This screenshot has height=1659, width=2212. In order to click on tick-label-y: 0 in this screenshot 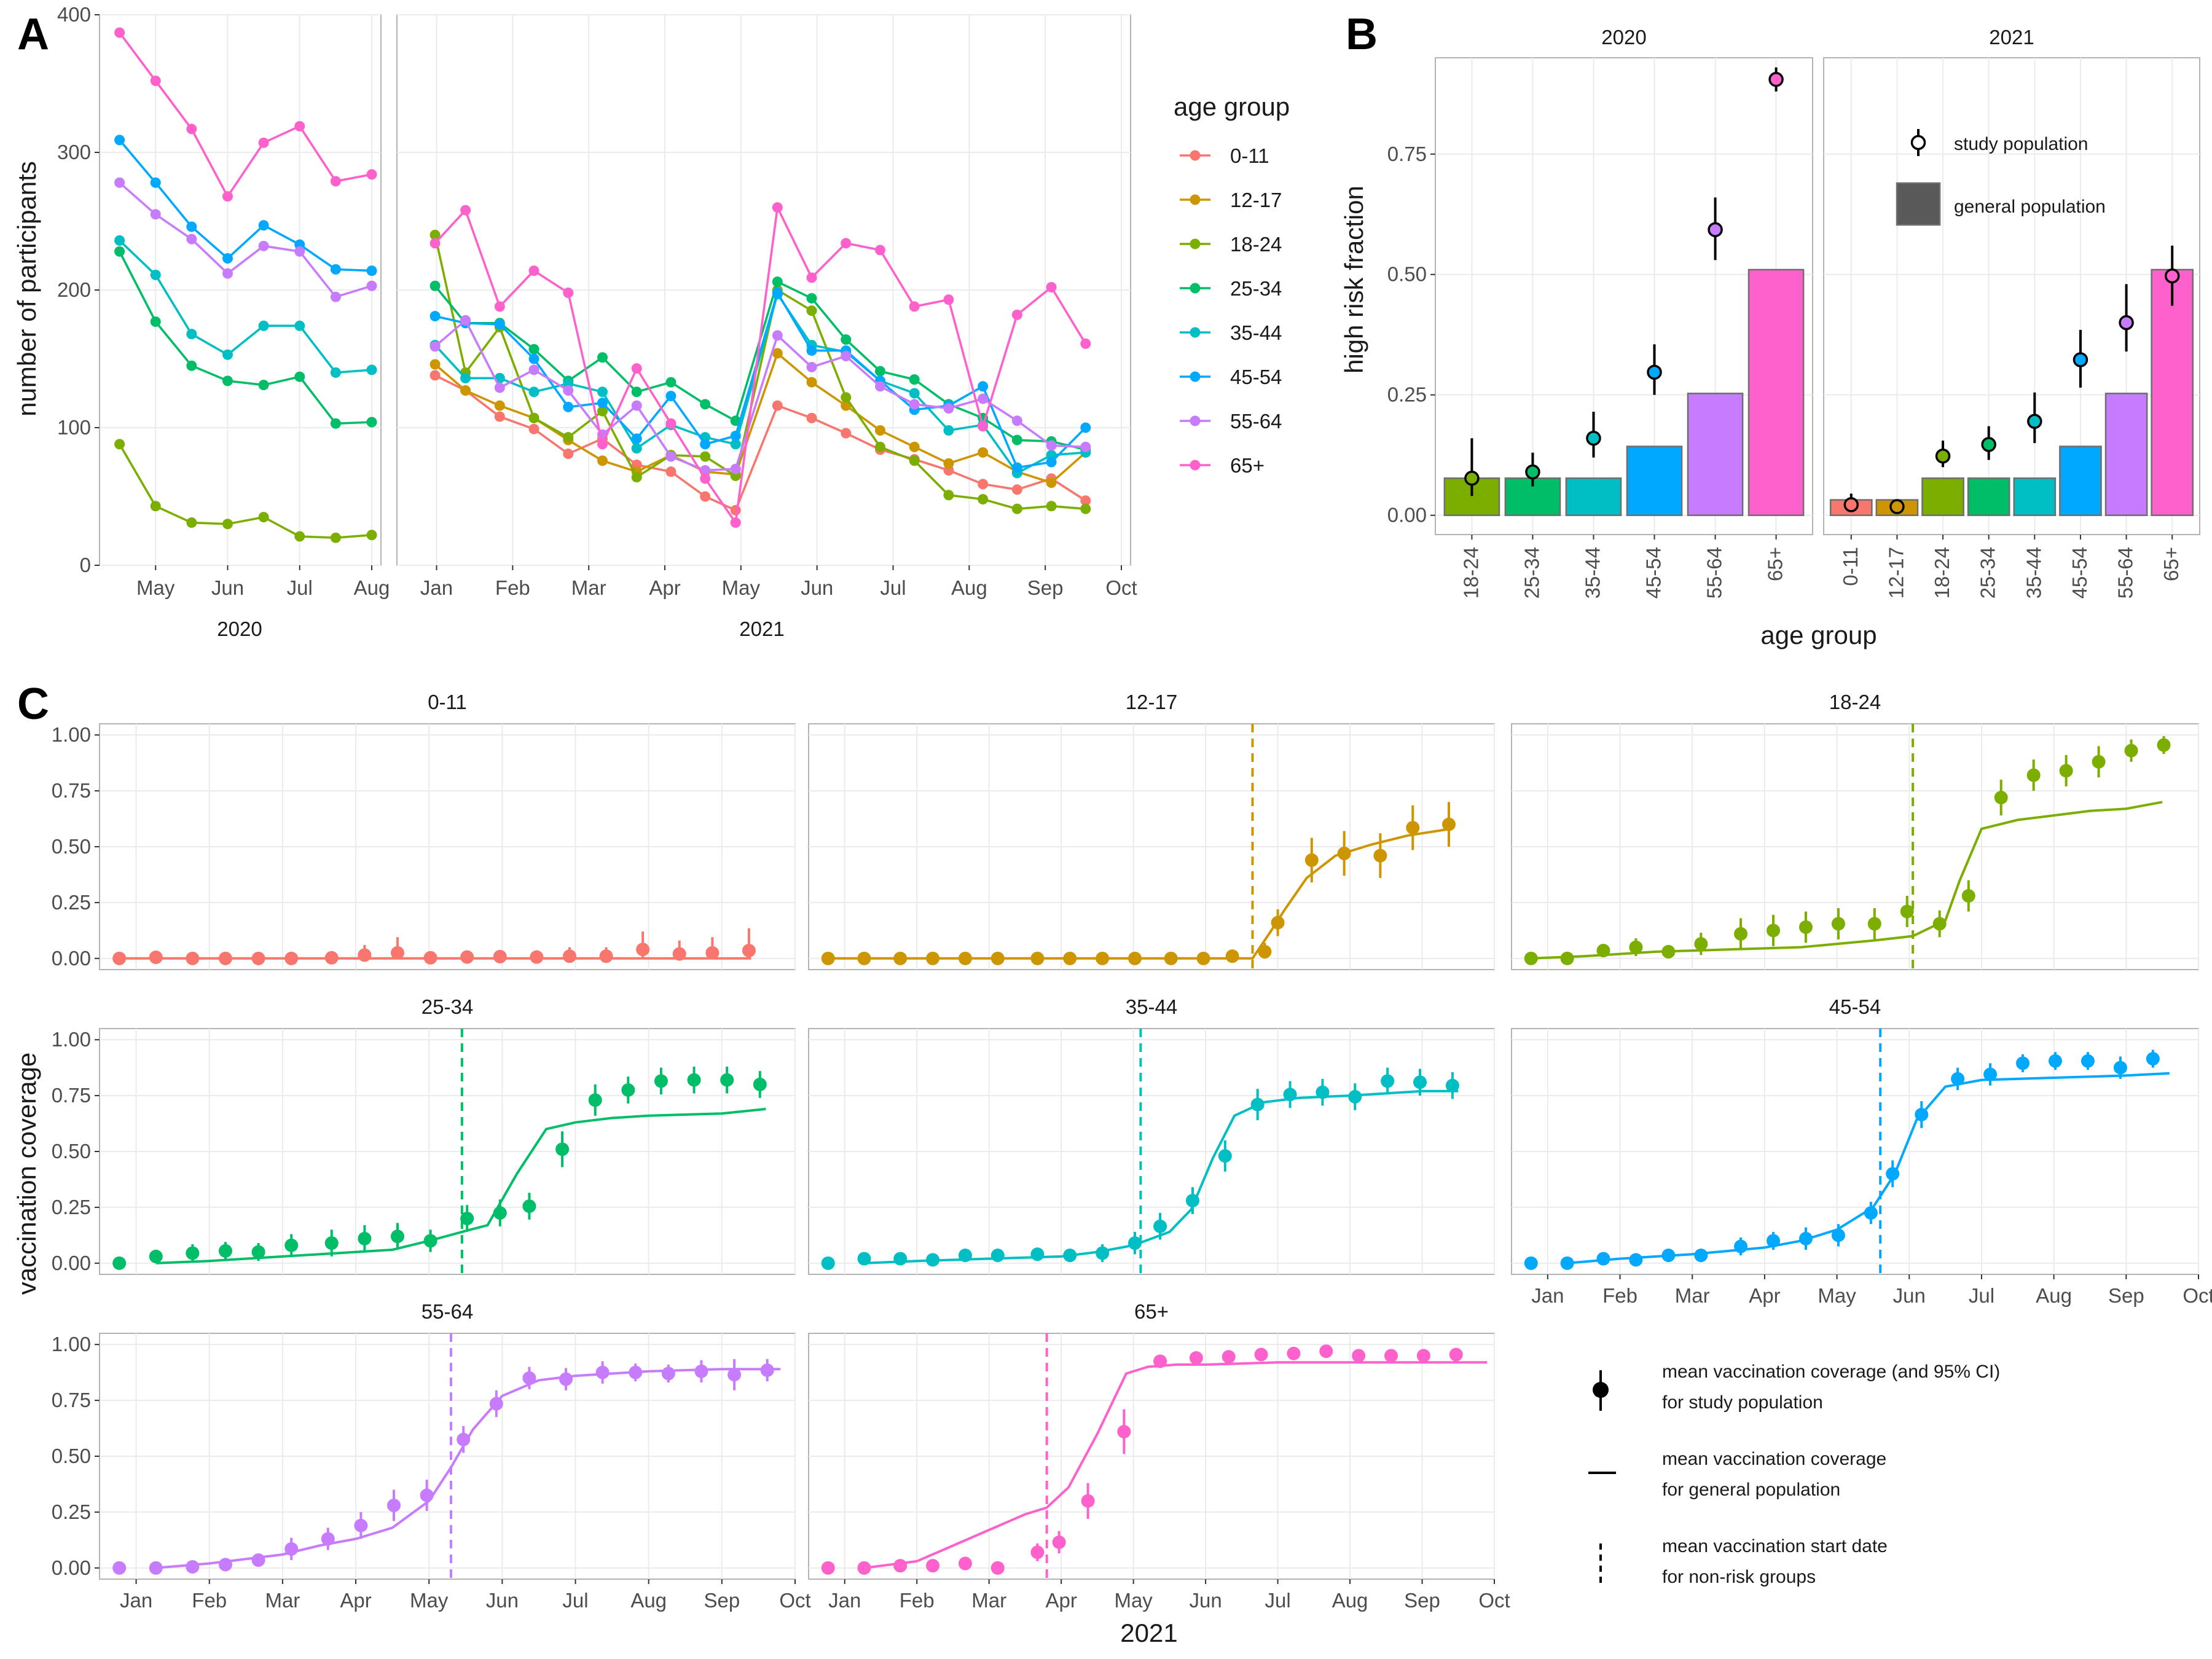, I will do `click(85, 565)`.